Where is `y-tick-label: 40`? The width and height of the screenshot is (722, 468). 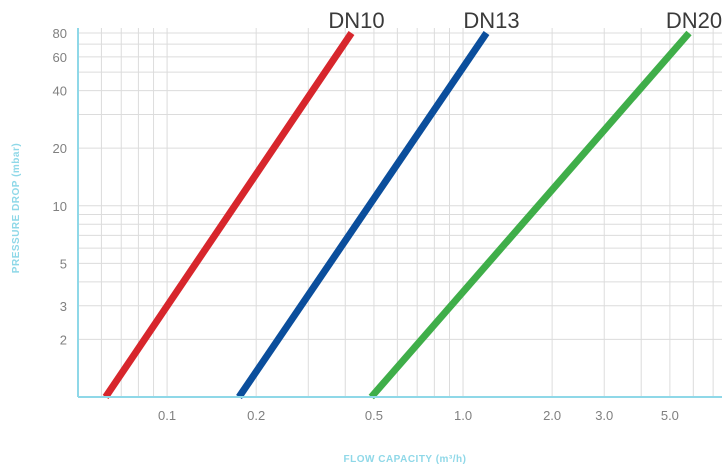 y-tick-label: 40 is located at coordinates (60, 91).